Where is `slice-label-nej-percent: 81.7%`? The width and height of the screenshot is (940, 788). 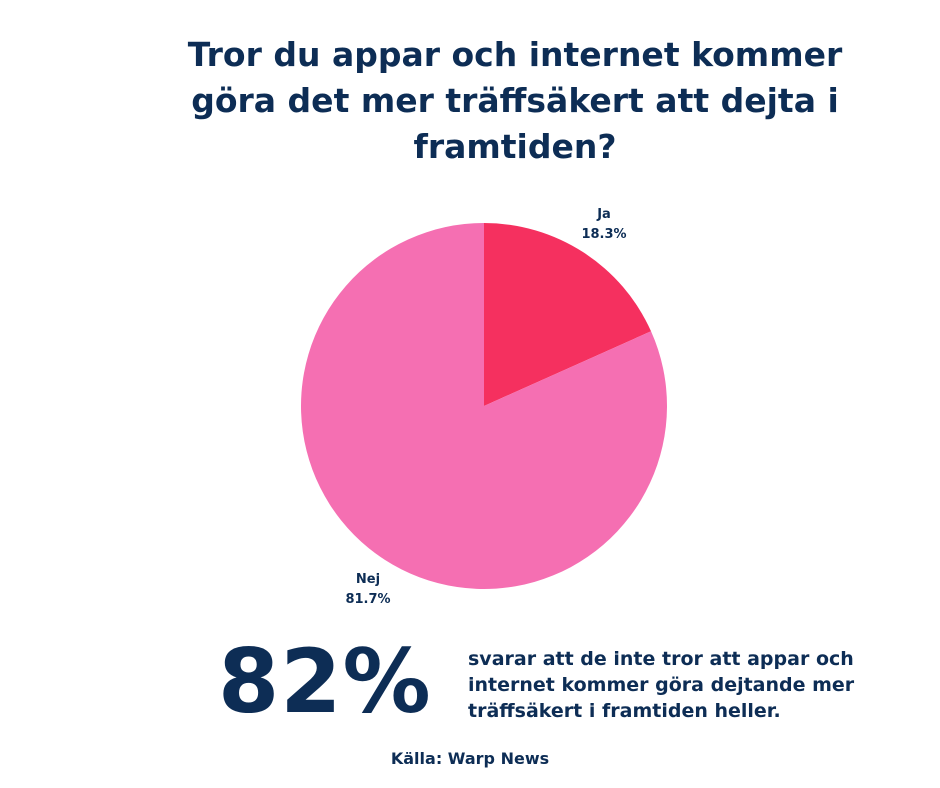
slice-label-nej-percent: 81.7% is located at coordinates (368, 599).